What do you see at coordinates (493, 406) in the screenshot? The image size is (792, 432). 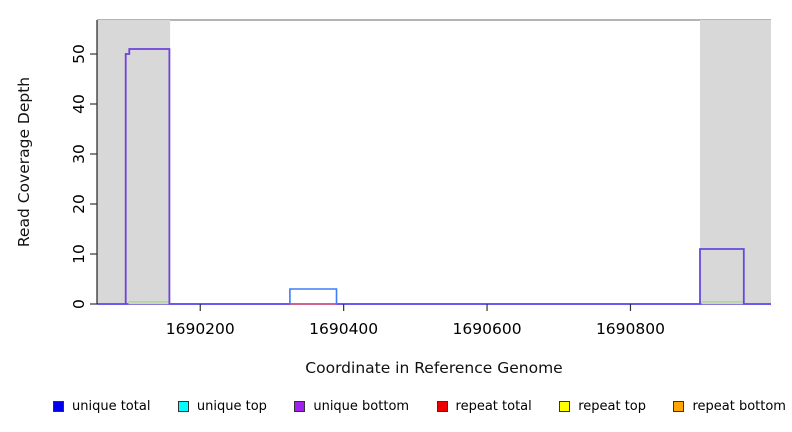 I see `legend-label: repeat total` at bounding box center [493, 406].